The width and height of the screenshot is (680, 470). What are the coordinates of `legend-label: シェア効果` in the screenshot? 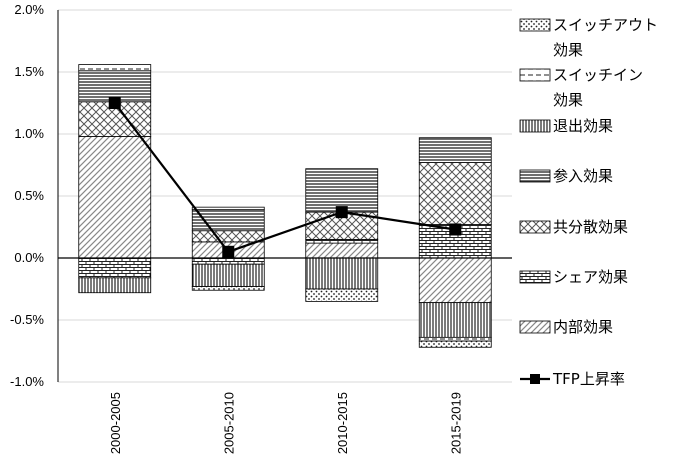 It's located at (590, 277).